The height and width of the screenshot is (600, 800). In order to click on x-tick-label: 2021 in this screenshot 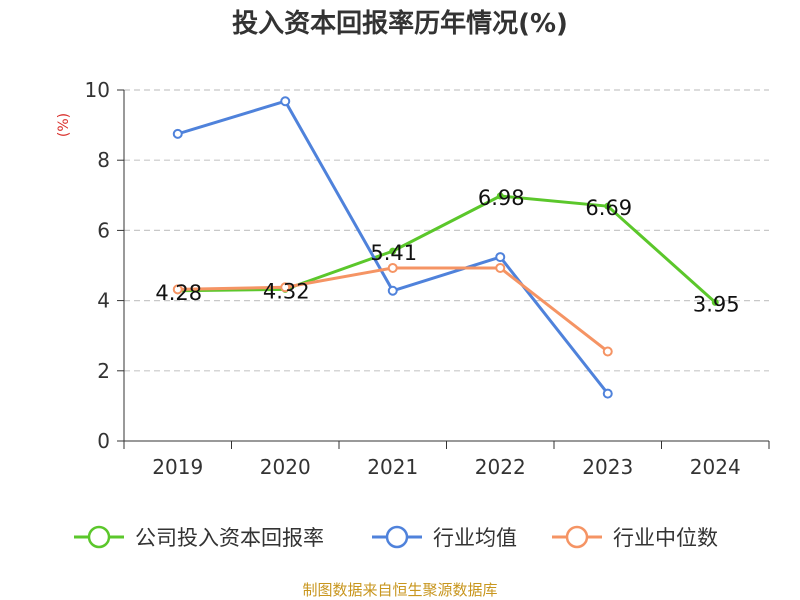, I will do `click(392, 467)`.